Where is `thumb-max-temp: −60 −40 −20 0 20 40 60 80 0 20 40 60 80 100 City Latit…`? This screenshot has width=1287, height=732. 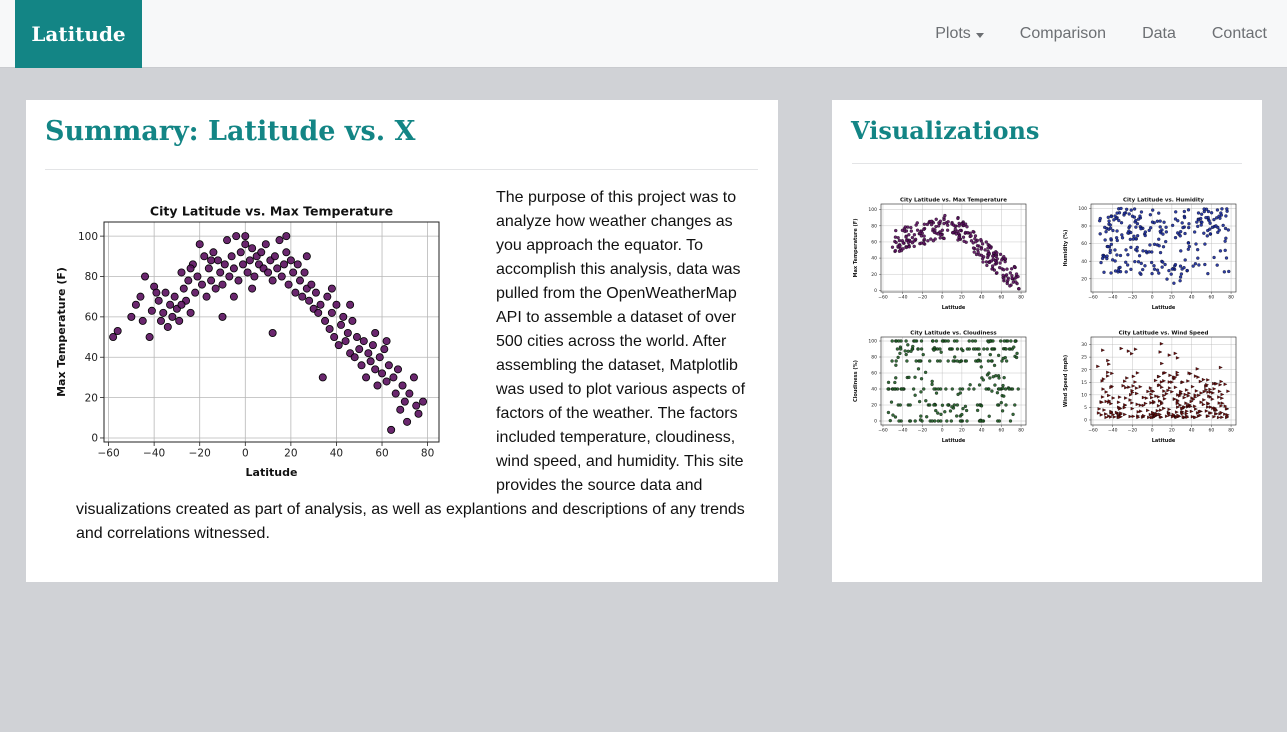 thumb-max-temp: −60 −40 −20 0 20 40 60 80 0 20 40 60 80 100 City Latit… is located at coordinates (942, 253).